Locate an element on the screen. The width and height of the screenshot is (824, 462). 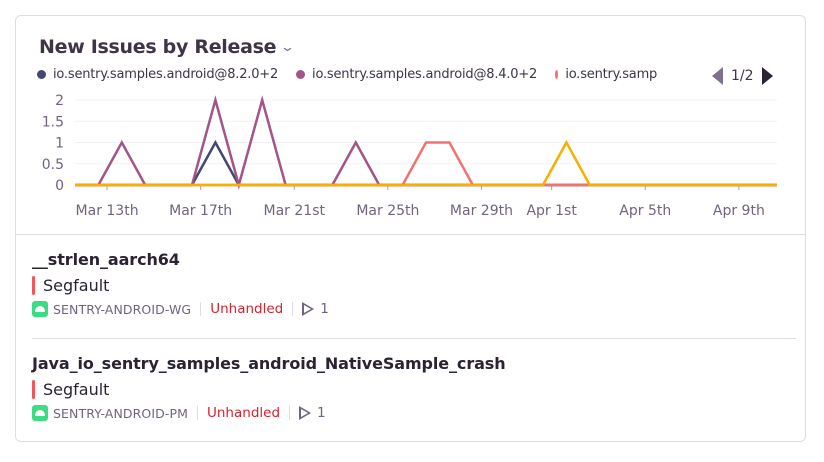
series-line is located at coordinates (426, 163).